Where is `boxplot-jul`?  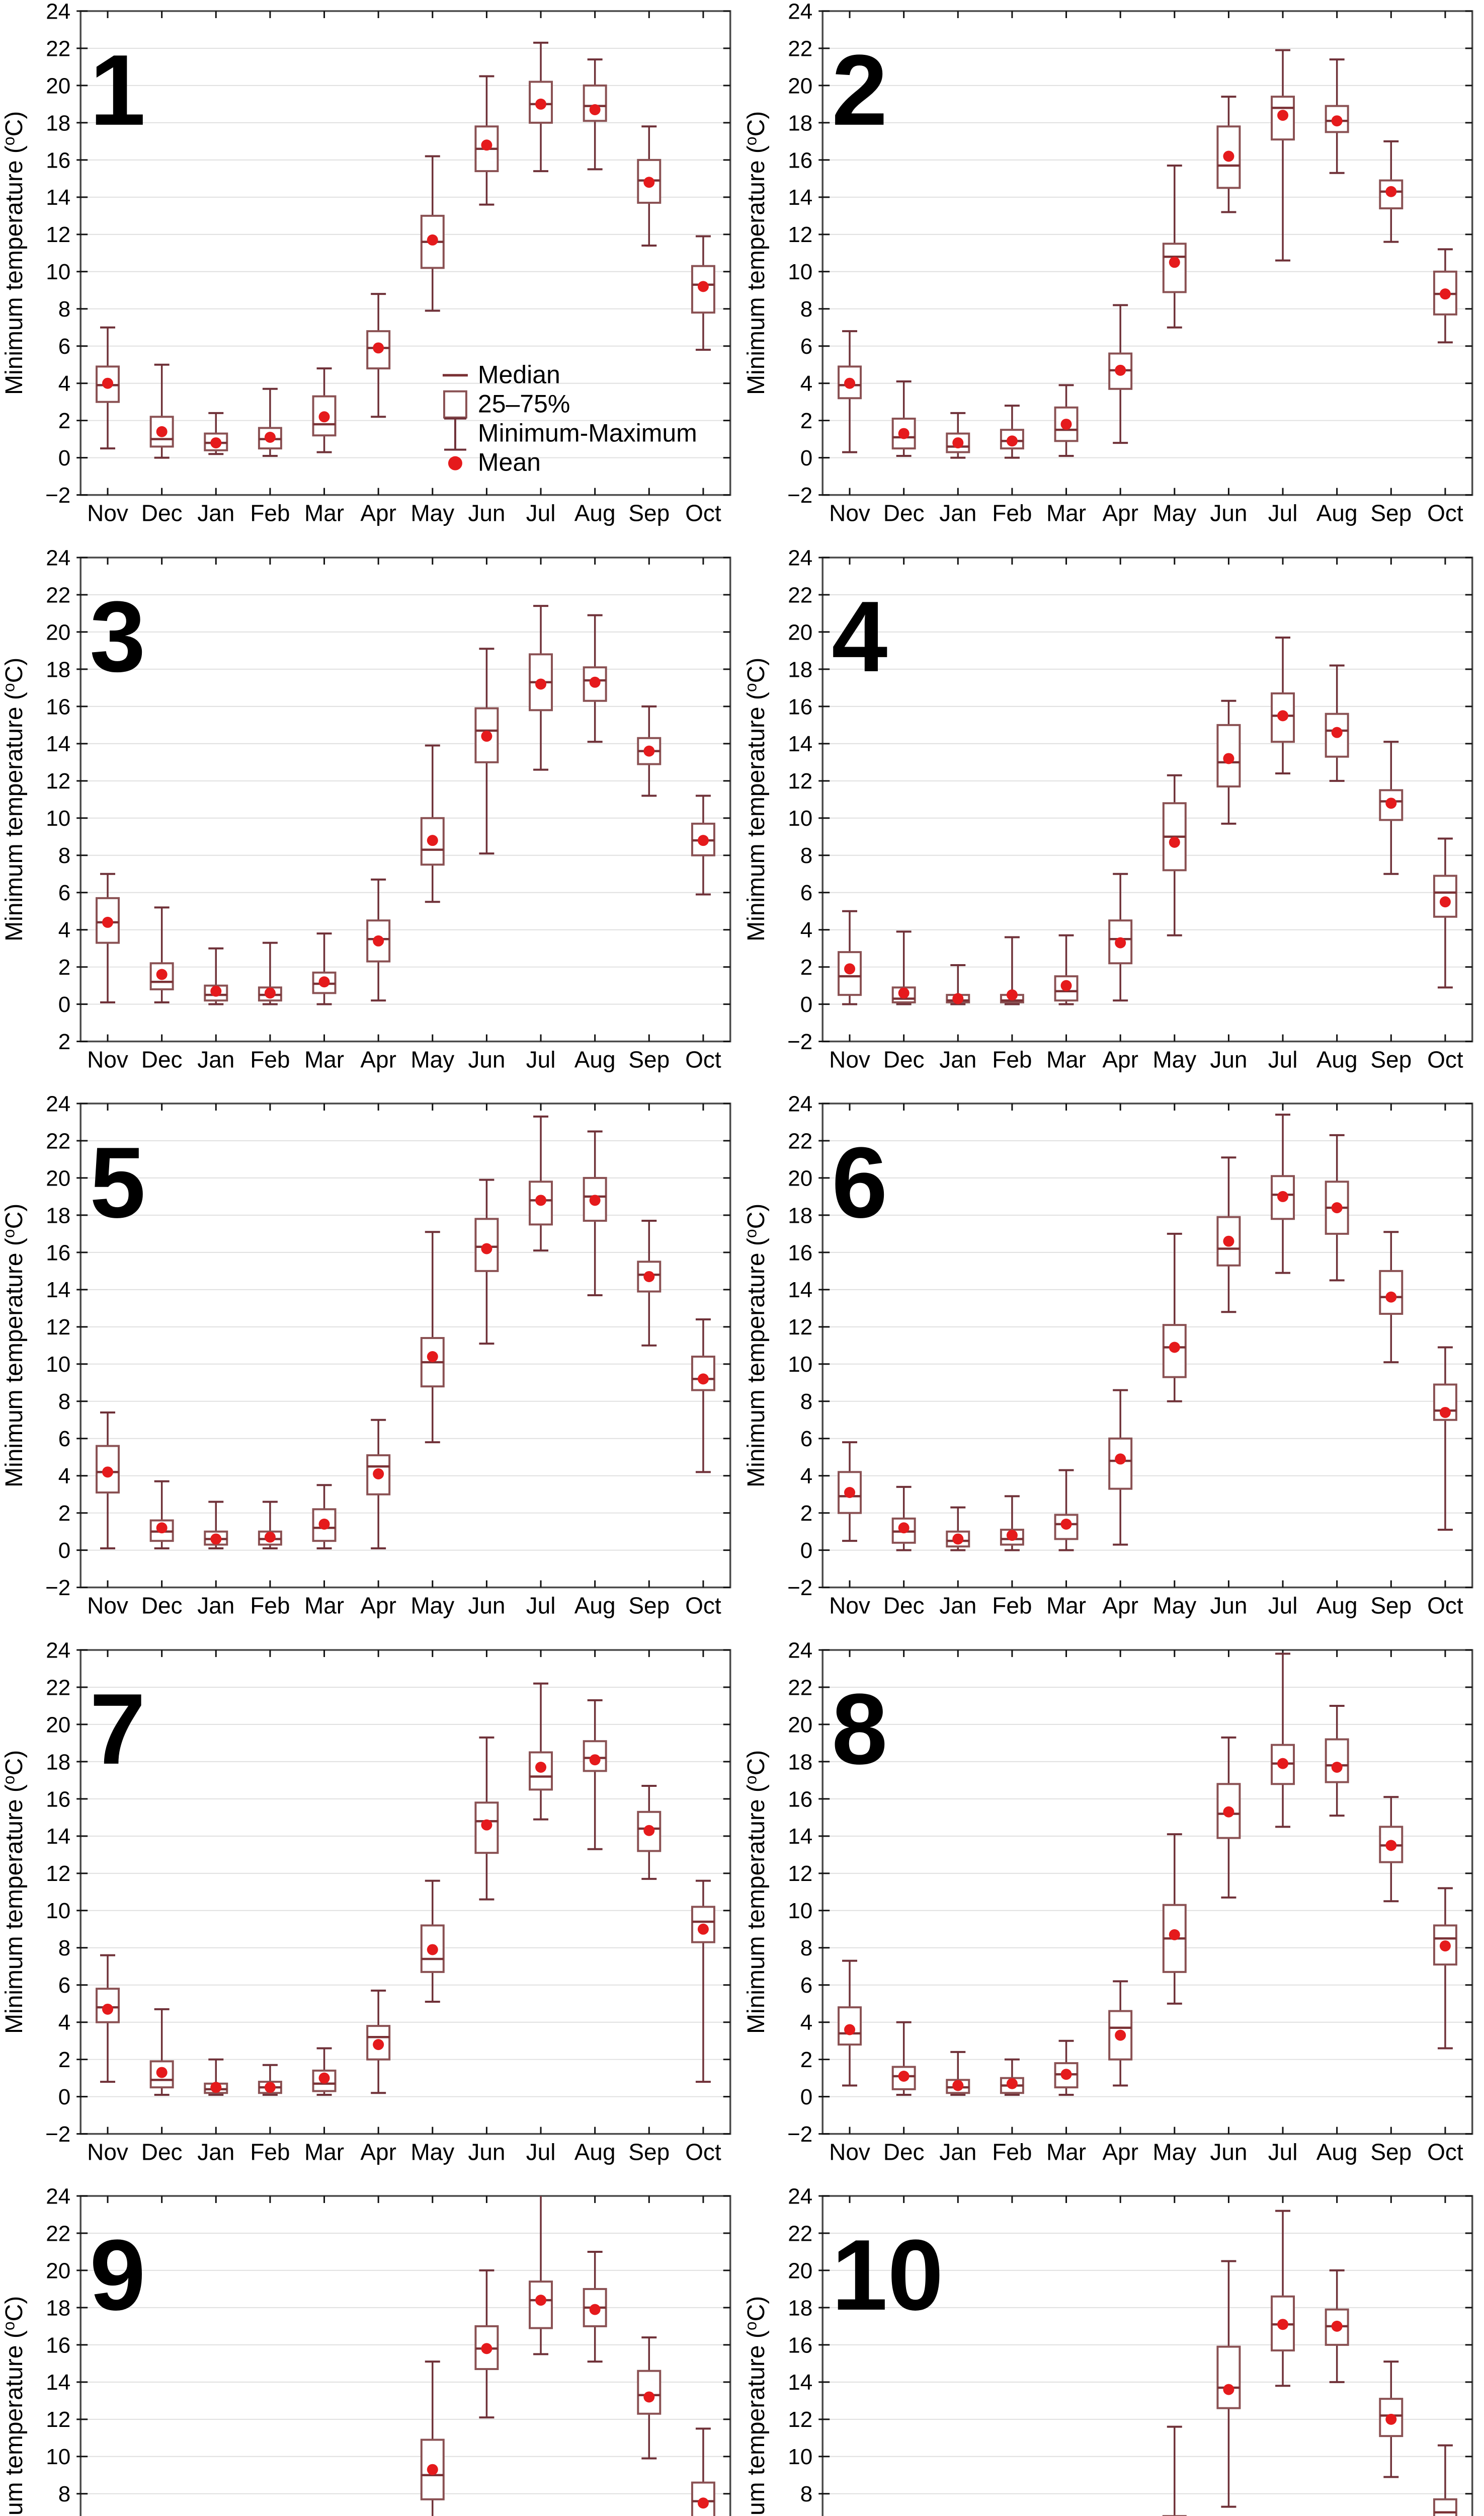 boxplot-jul is located at coordinates (1283, 155).